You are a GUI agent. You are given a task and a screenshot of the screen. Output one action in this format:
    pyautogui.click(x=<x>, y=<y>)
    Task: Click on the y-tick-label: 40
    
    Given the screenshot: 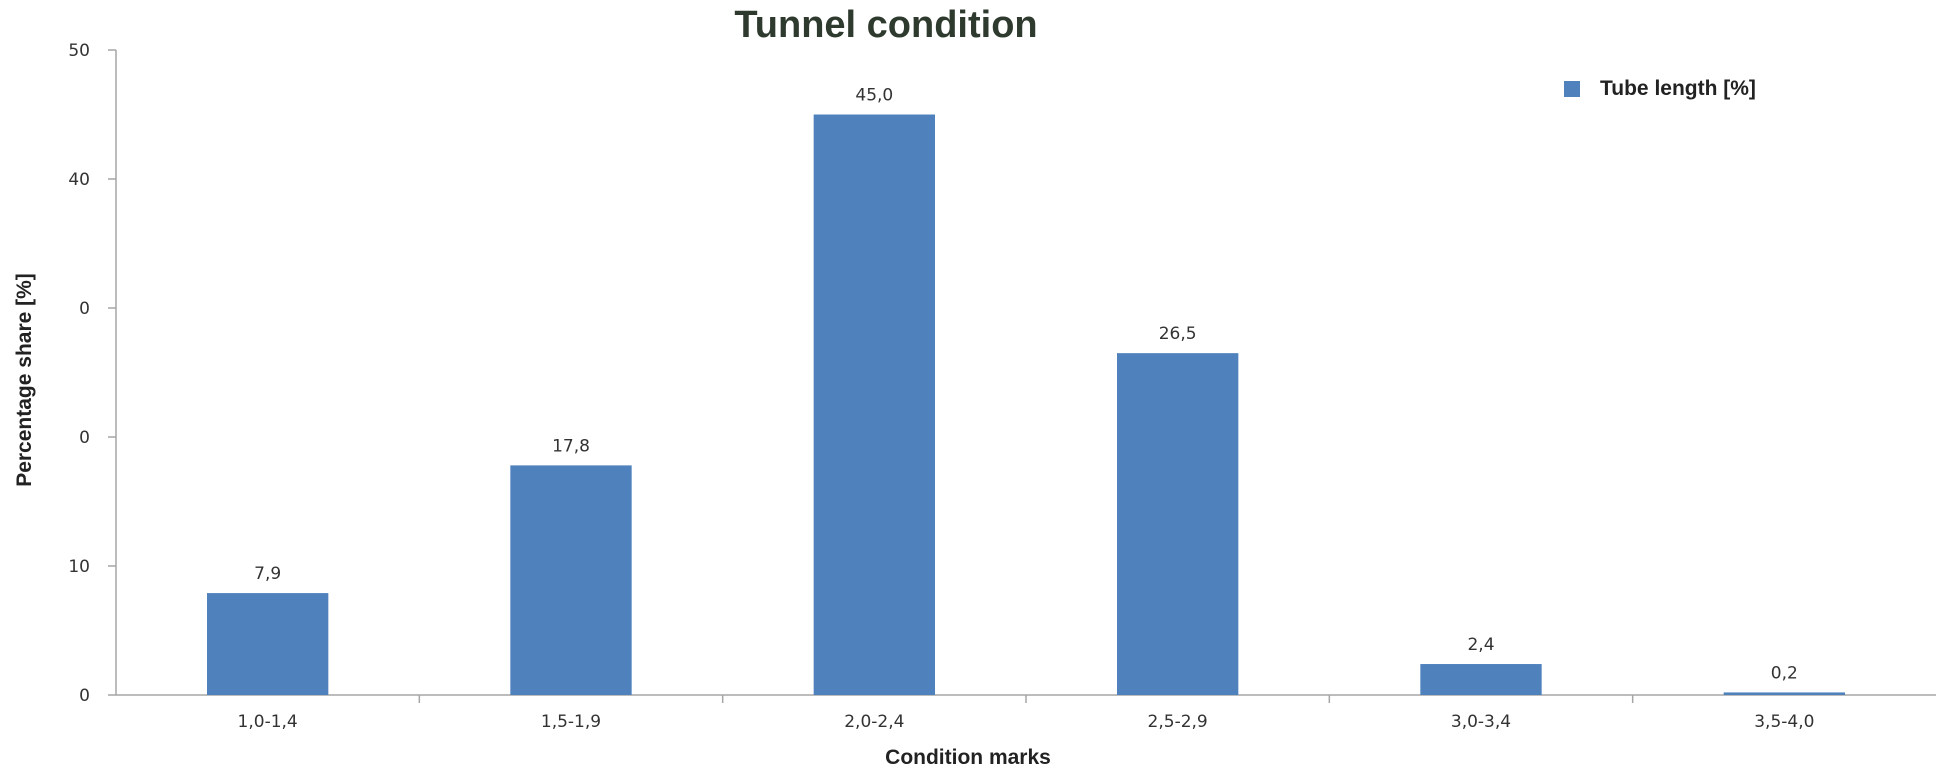 What is the action you would take?
    pyautogui.click(x=79, y=180)
    